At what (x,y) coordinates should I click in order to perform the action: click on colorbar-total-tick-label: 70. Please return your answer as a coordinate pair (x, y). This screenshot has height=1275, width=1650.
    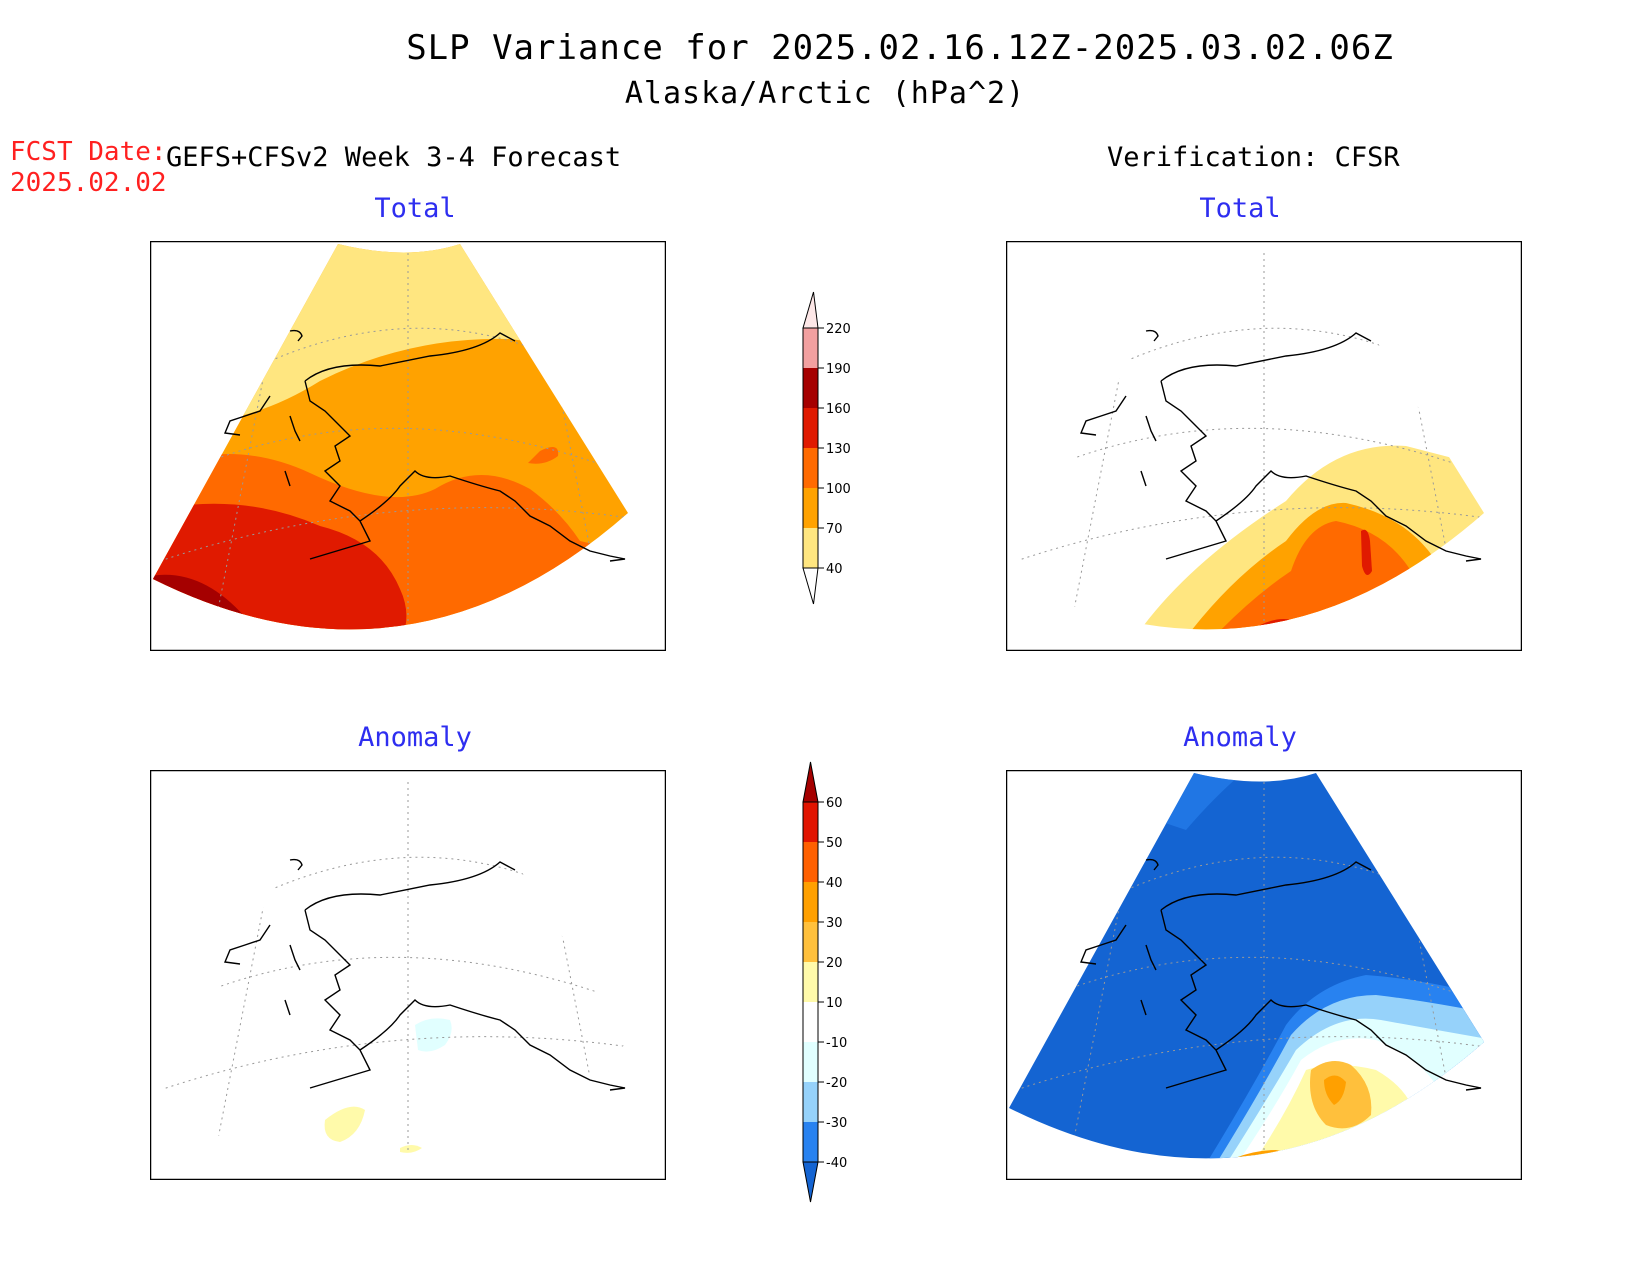
    Looking at the image, I should click on (834, 529).